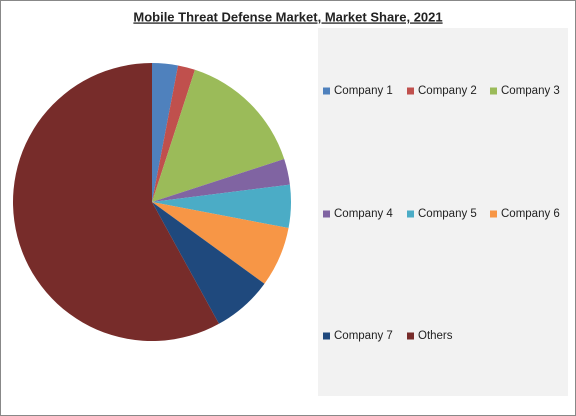  What do you see at coordinates (530, 91) in the screenshot?
I see `legend-label: Company 3` at bounding box center [530, 91].